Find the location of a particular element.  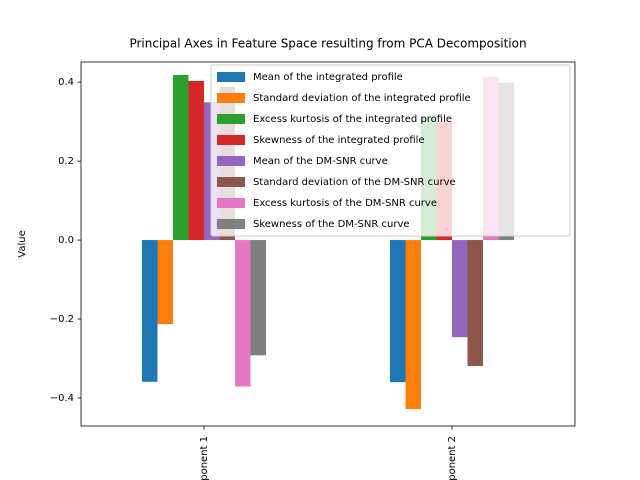

y-tick-label: 0.0 is located at coordinates (66, 240).